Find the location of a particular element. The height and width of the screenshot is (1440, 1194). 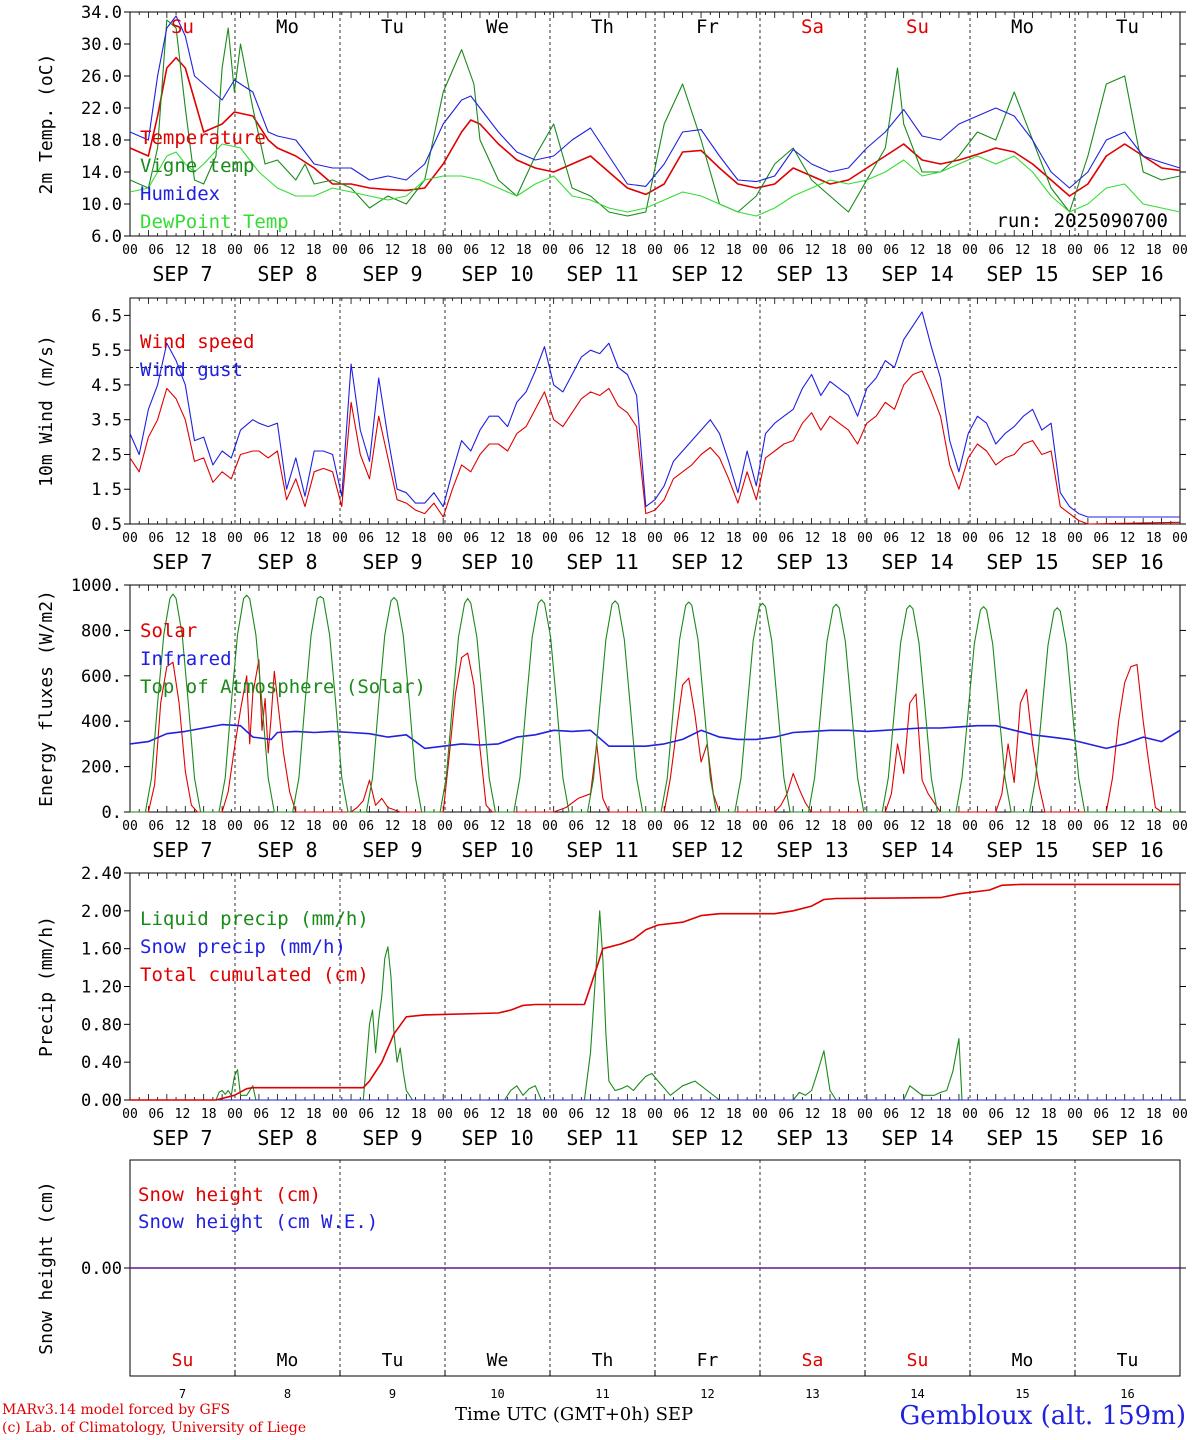

legend-entry: Wind speed is located at coordinates (197, 342).